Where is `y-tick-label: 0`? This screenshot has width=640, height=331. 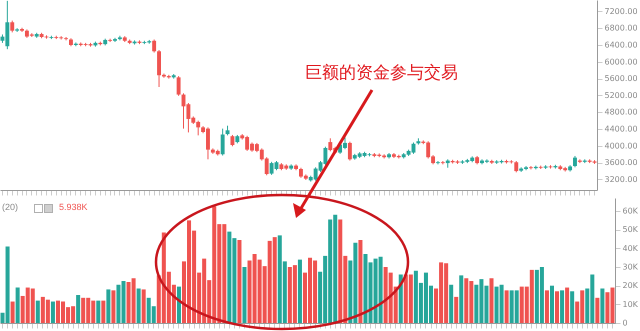 y-tick-label: 0 is located at coordinates (625, 323).